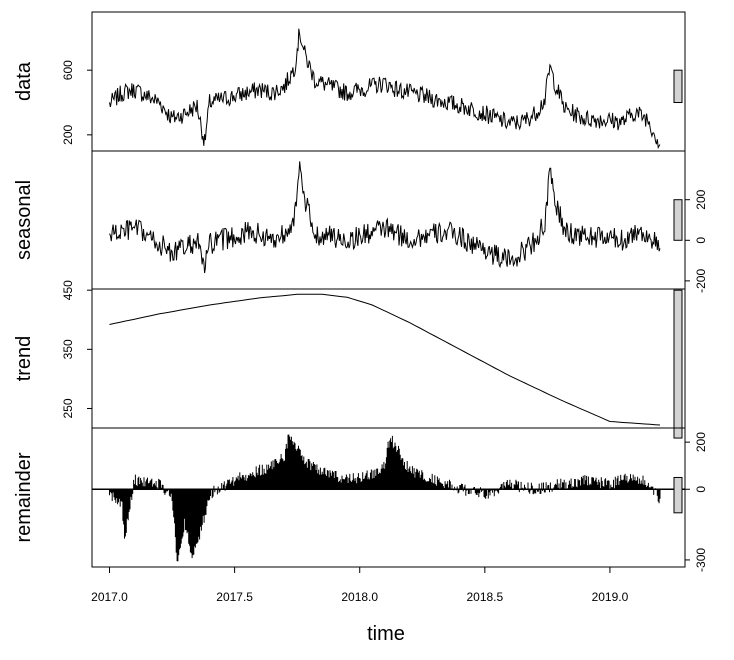 The width and height of the screenshot is (734, 660). Describe the element at coordinates (484, 597) in the screenshot. I see `x-tick-label-3: 2018.5` at that location.